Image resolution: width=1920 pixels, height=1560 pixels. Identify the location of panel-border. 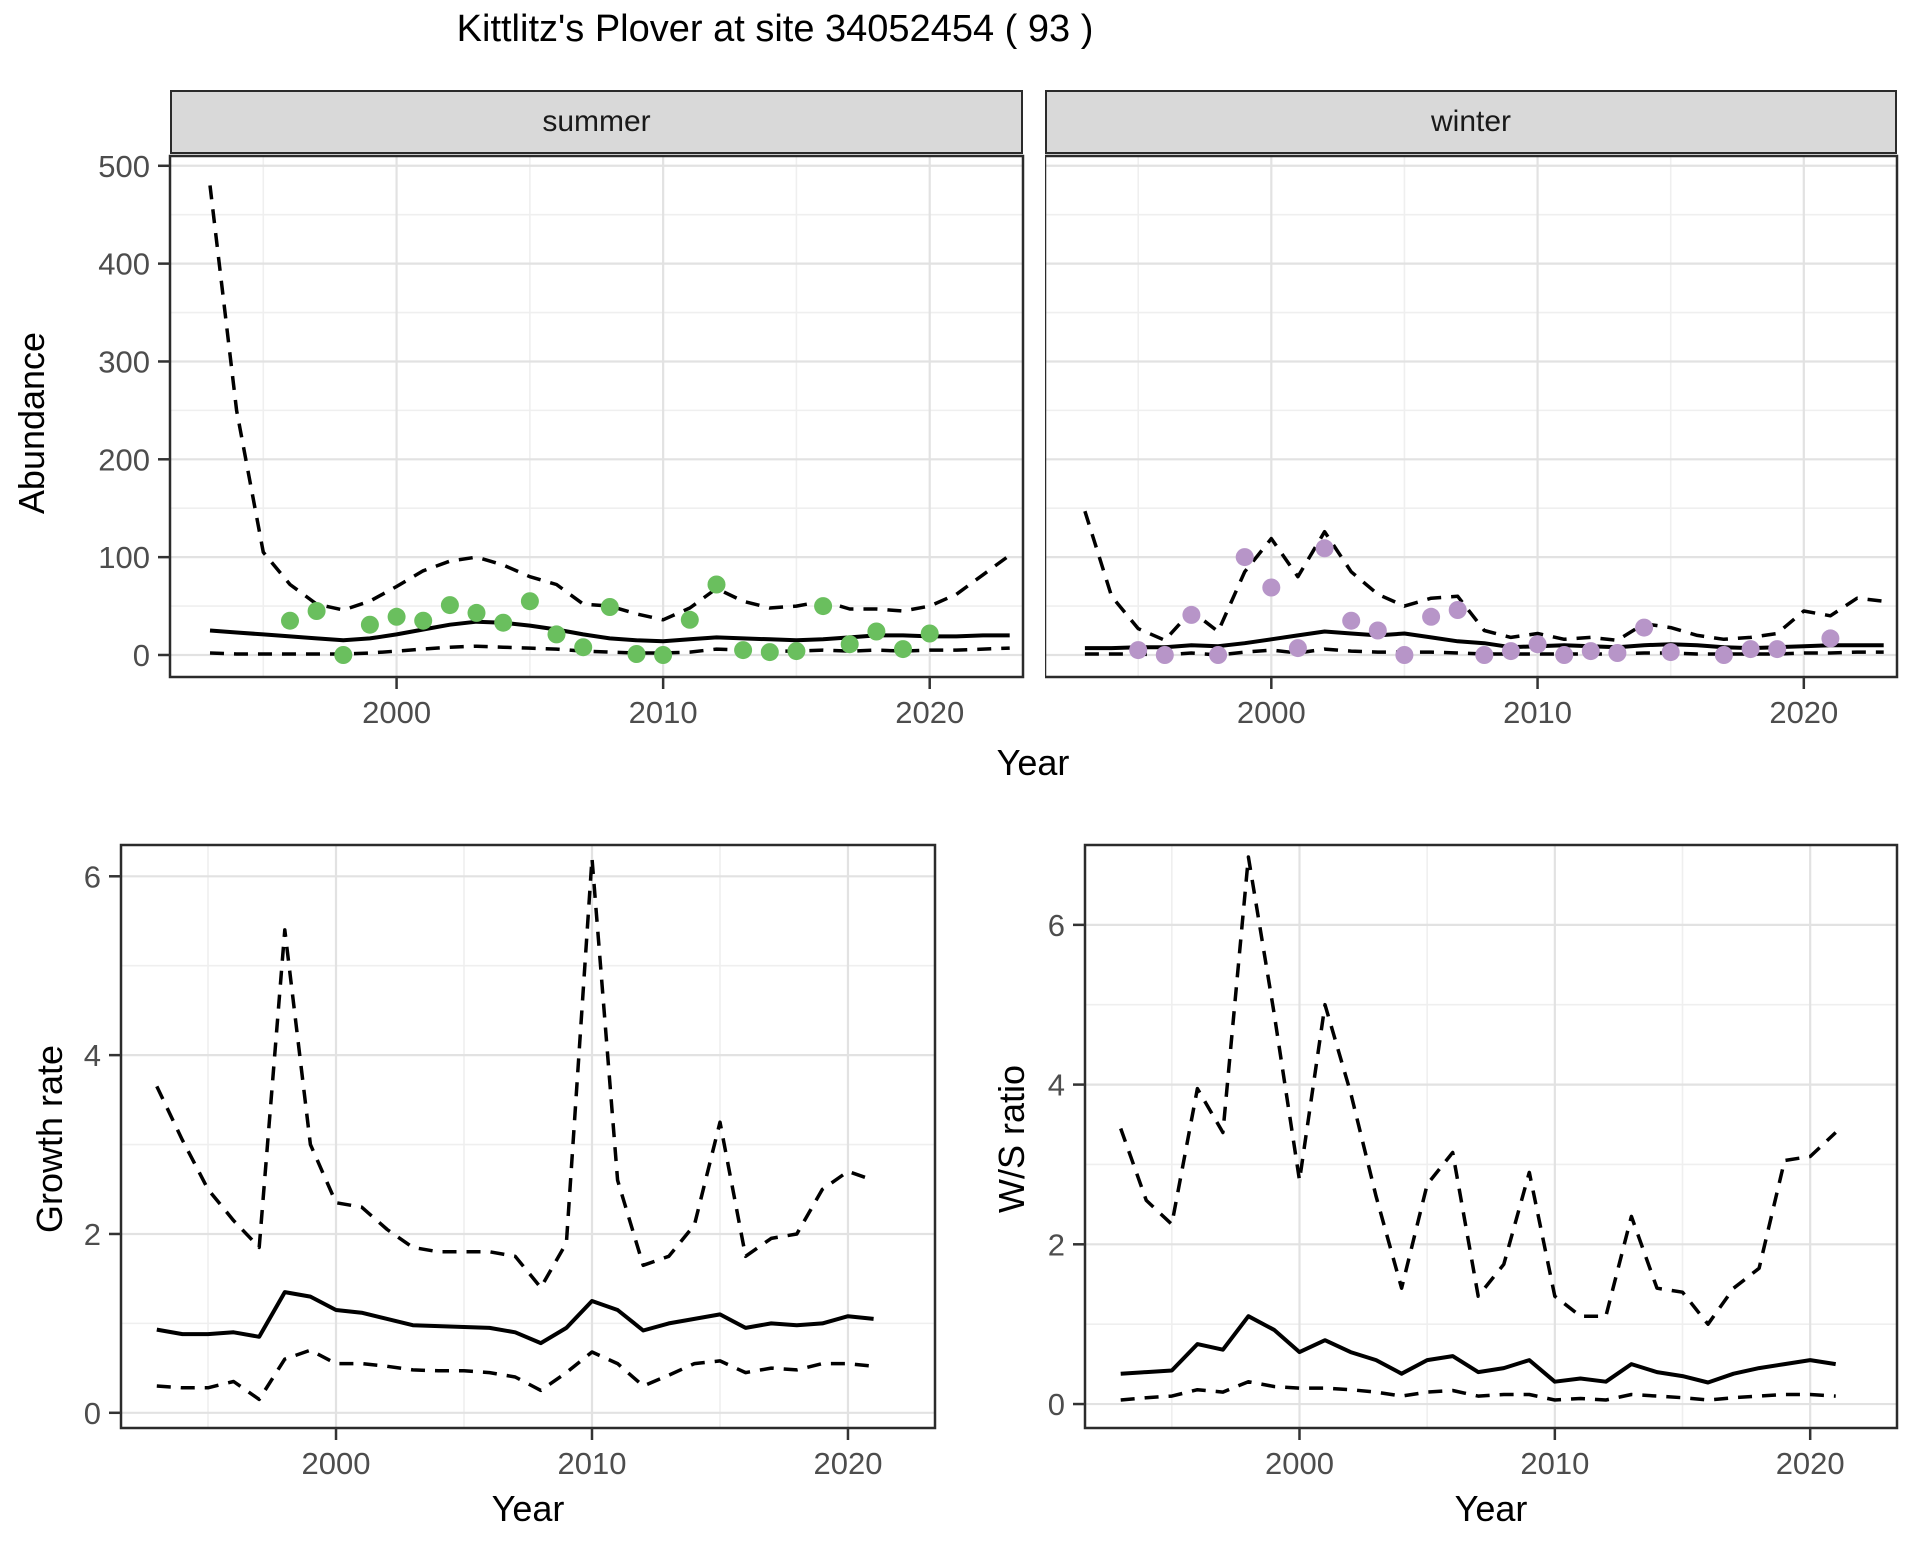
(1472, 416).